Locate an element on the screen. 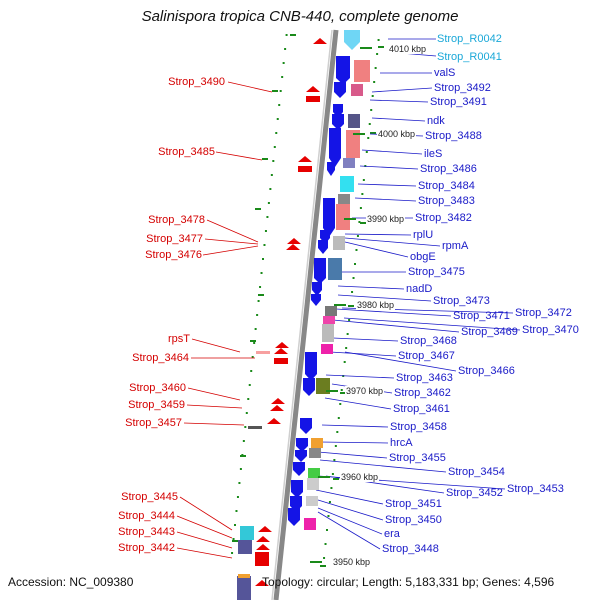  gene-label-right: Strop_3471 is located at coordinates (481, 316).